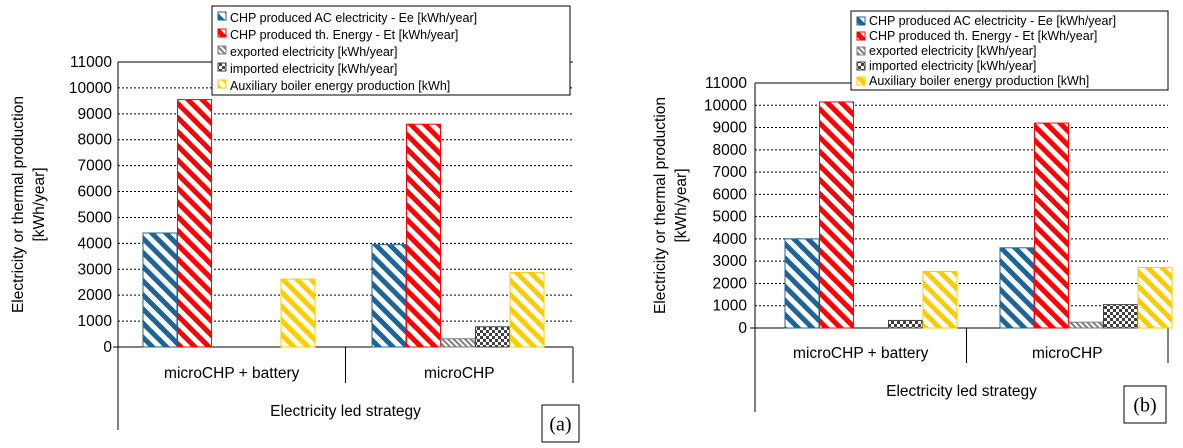  I want to click on panel-tag: (b), so click(1144, 406).